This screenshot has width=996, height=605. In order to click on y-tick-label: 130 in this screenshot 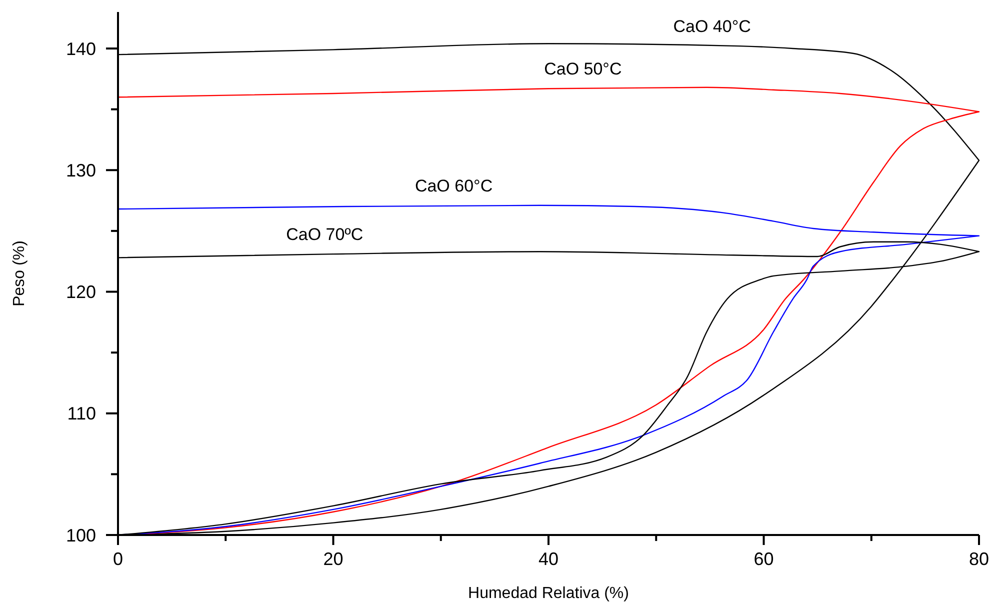, I will do `click(81, 170)`.